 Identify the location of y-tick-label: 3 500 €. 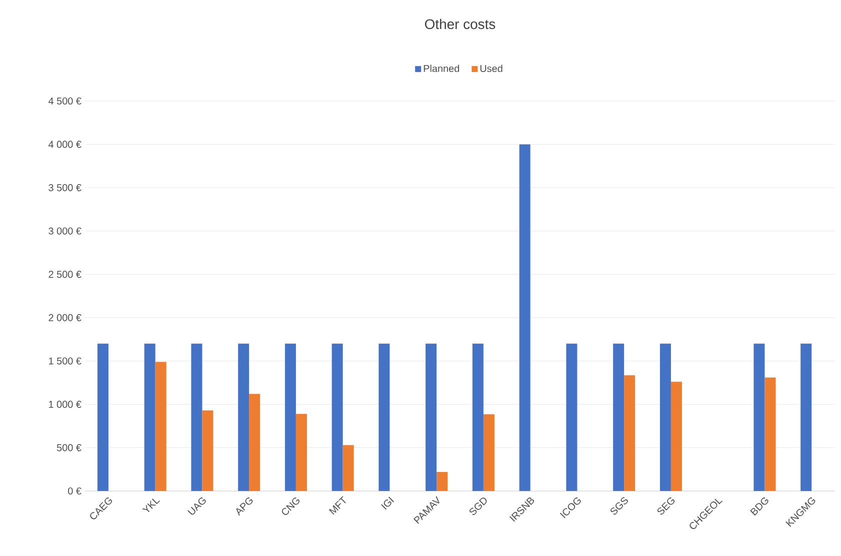
(65, 188).